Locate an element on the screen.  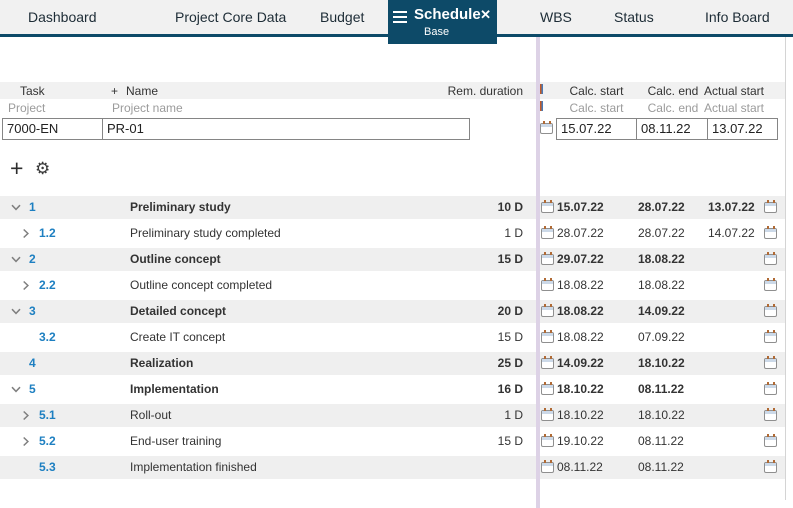
calc-start-cell: 18.10.22 is located at coordinates (580, 415).